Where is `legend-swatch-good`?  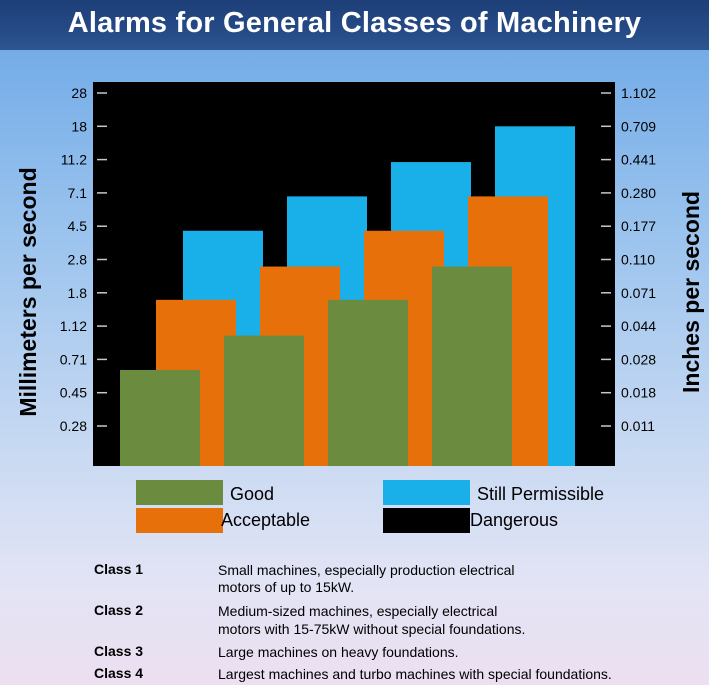
legend-swatch-good is located at coordinates (179, 492).